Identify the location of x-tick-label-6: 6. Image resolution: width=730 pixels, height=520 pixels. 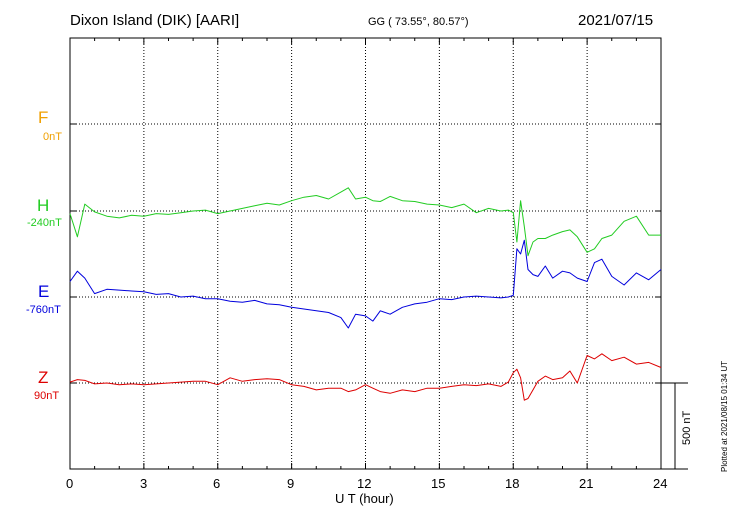
(217, 483).